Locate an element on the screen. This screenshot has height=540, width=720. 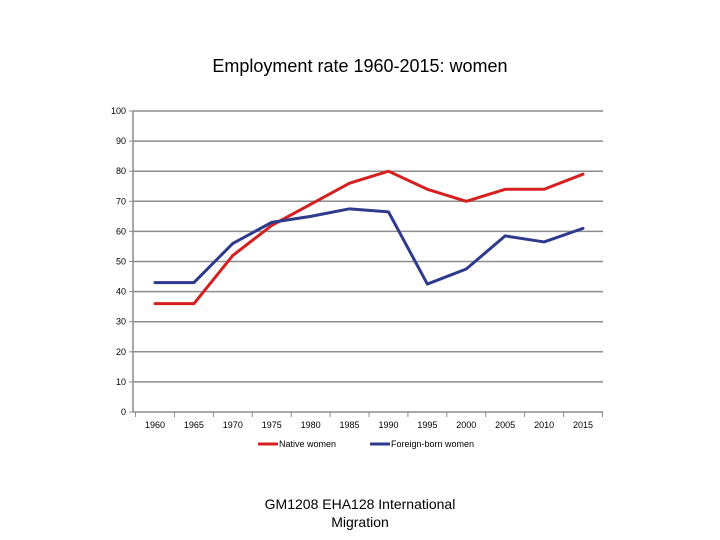
footer-line-1: GM1208 EHA128 International is located at coordinates (360, 504).